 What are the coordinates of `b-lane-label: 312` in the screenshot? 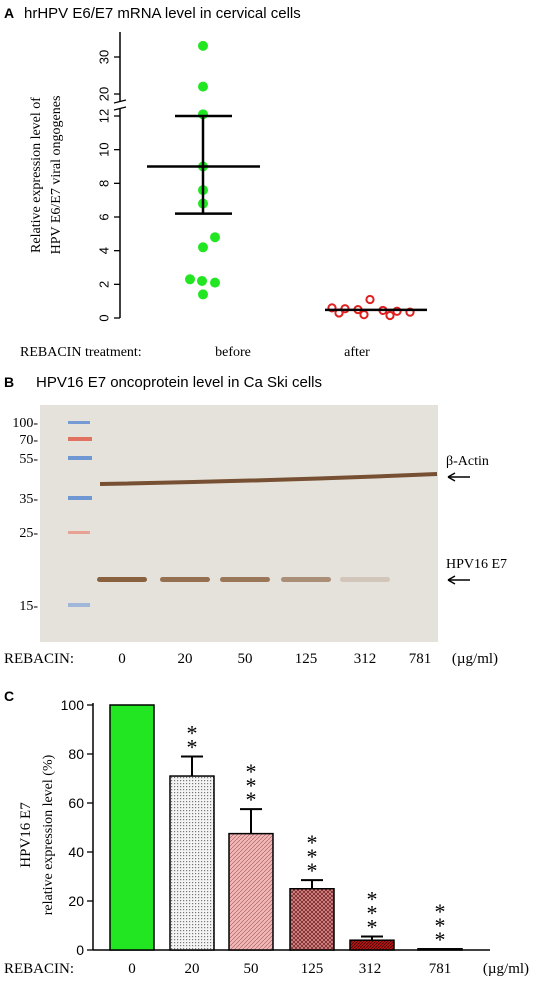 It's located at (365, 659).